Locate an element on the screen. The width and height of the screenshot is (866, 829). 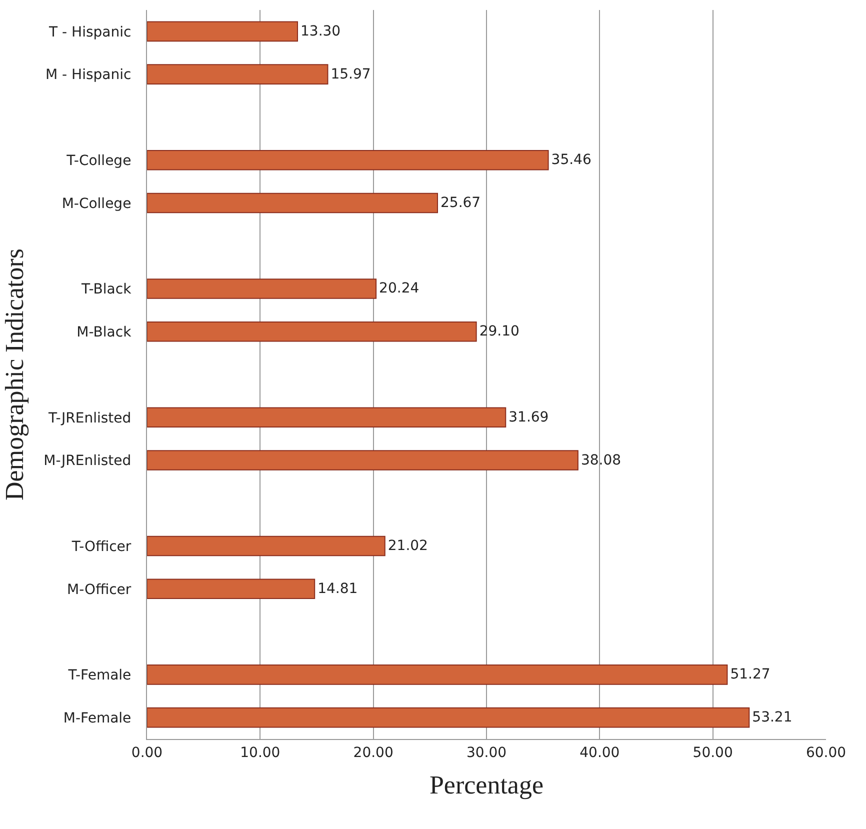
data-label: 13.30 is located at coordinates (320, 31).